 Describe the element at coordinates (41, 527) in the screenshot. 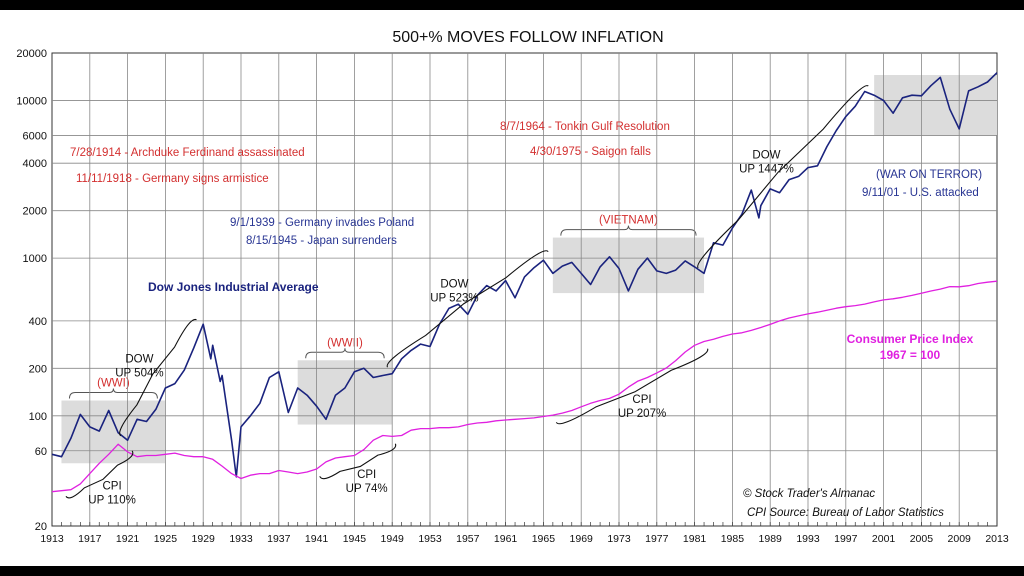

I see `y-tick-label: 20` at that location.